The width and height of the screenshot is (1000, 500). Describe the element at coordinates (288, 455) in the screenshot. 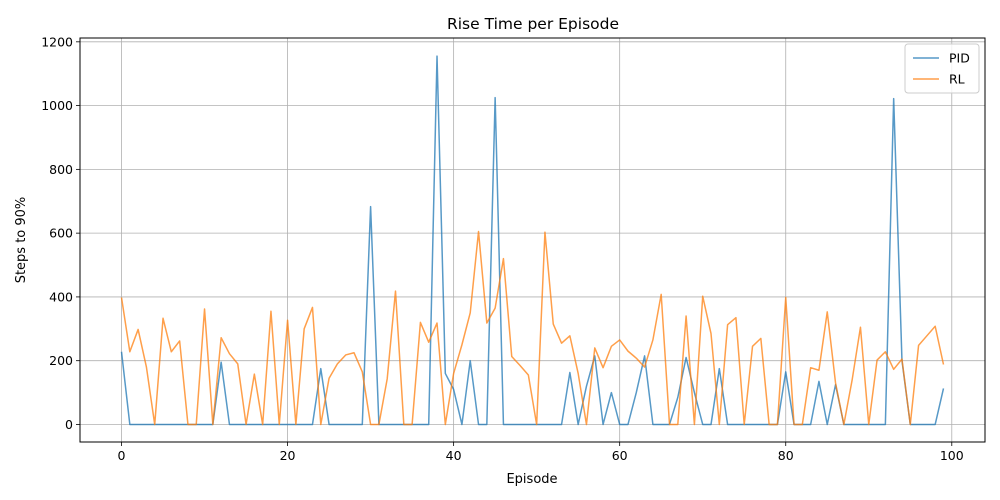

I see `x-tick-label: 20` at that location.